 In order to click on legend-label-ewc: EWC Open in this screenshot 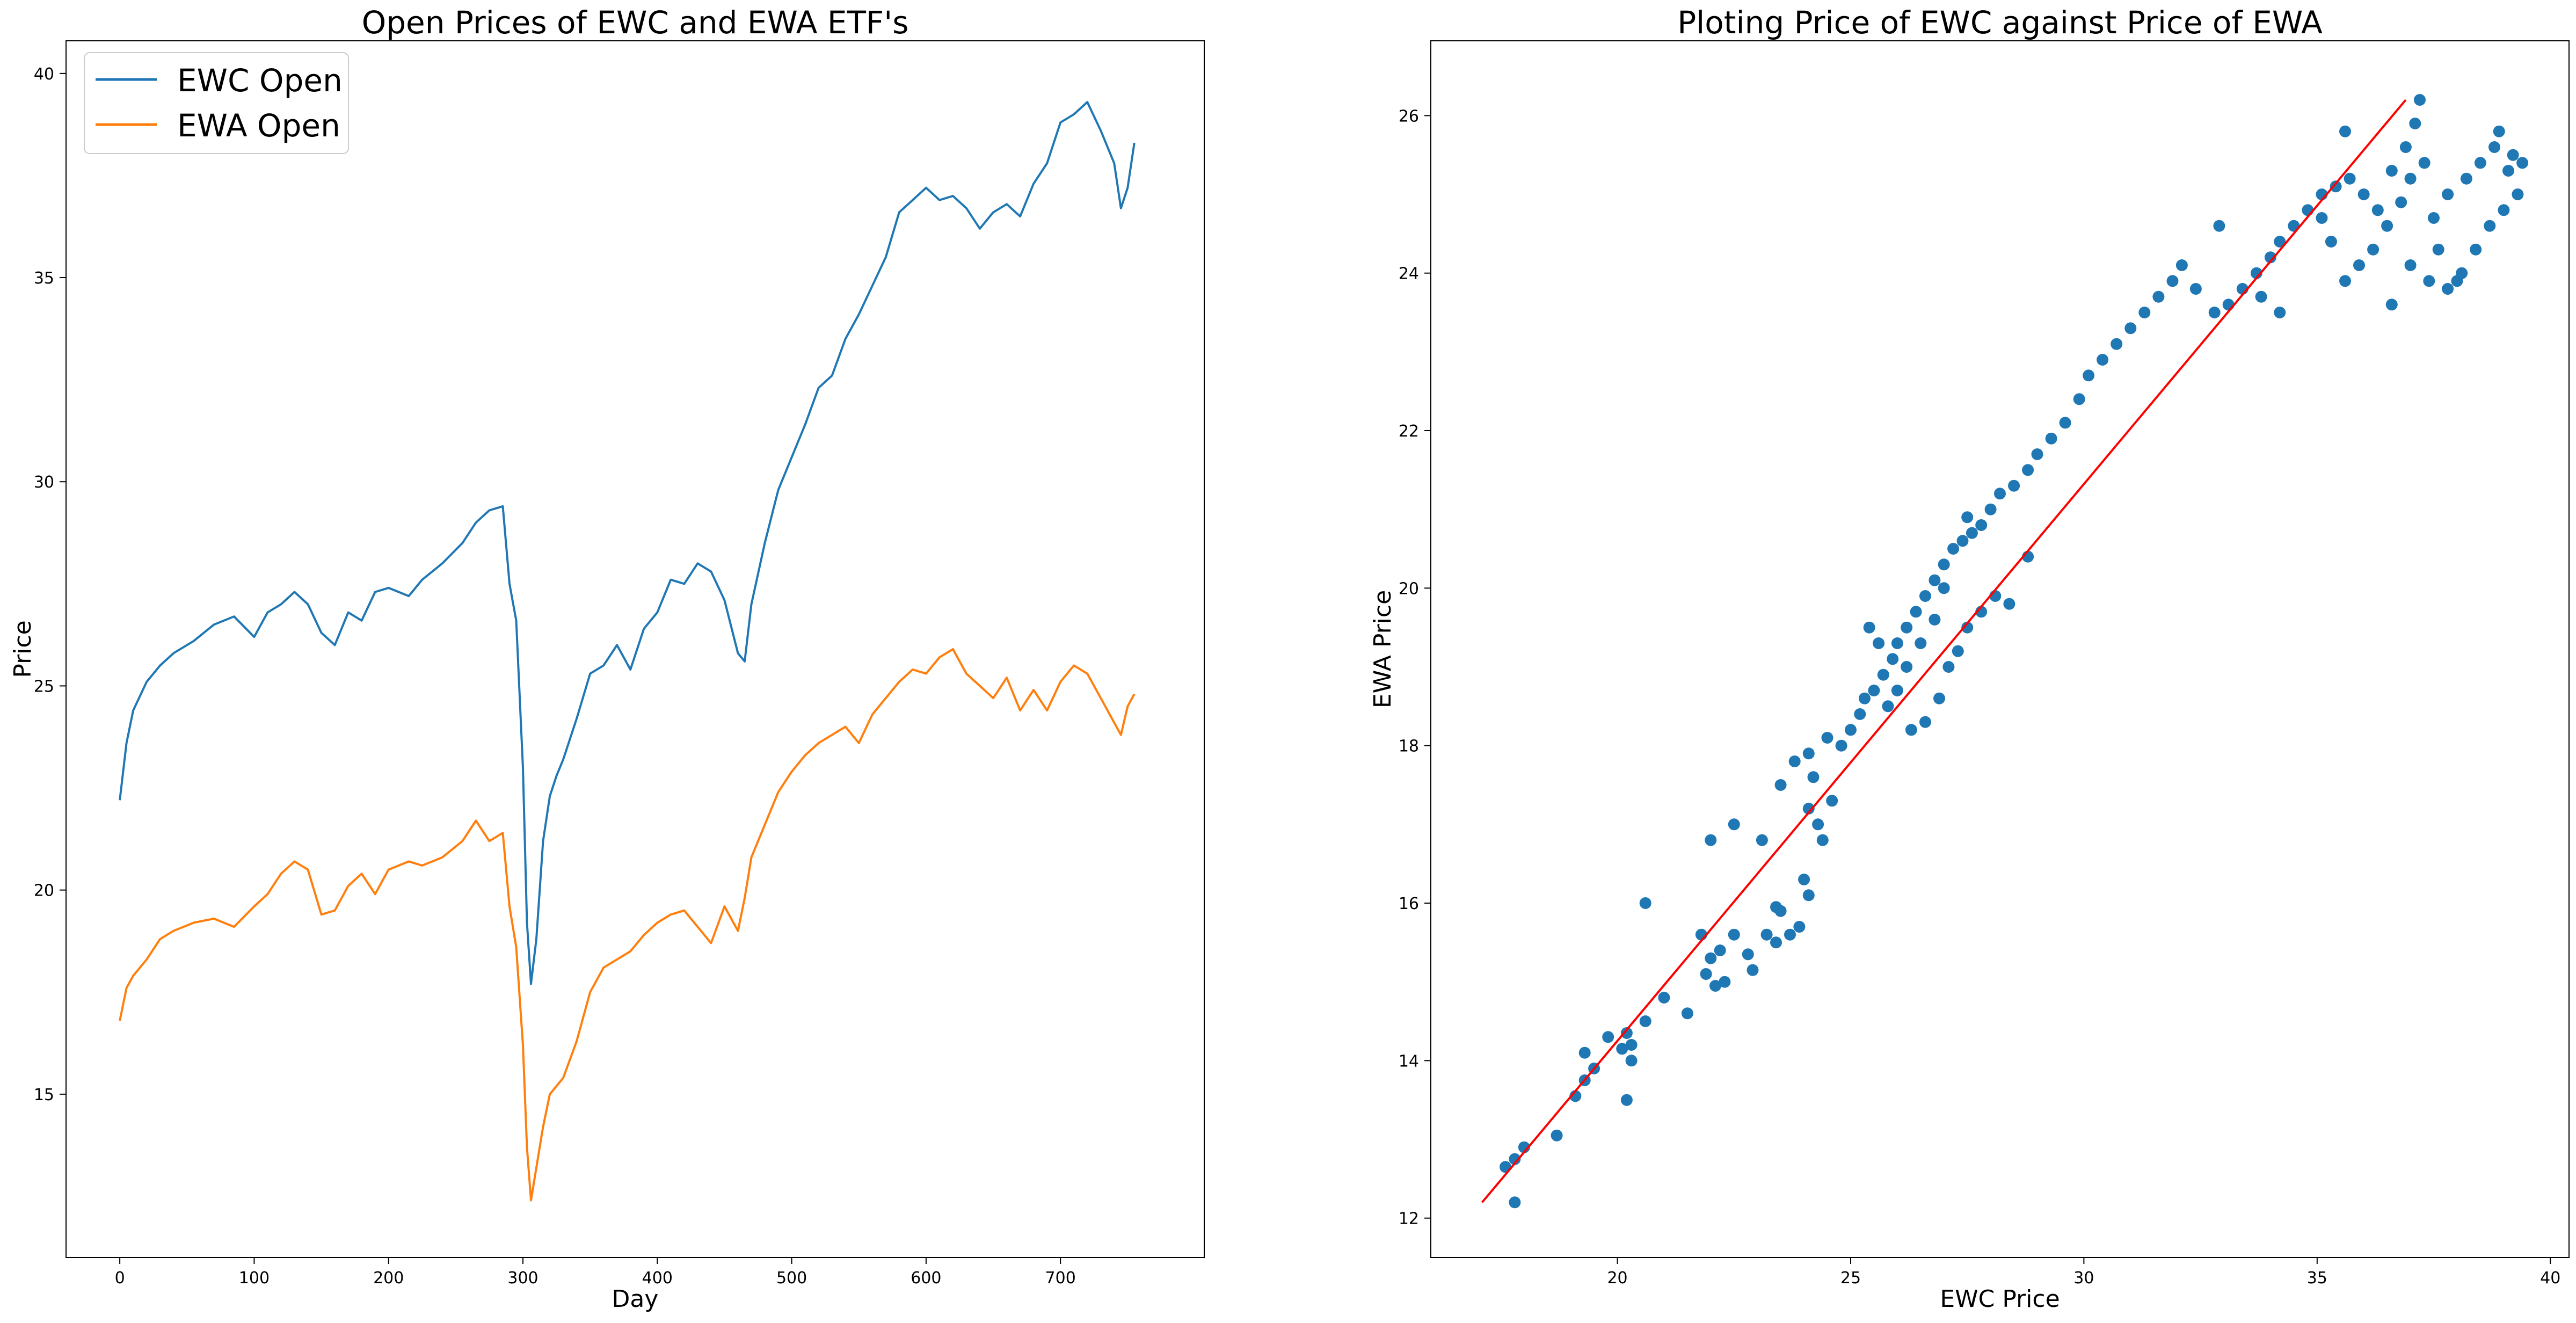, I will do `click(260, 80)`.